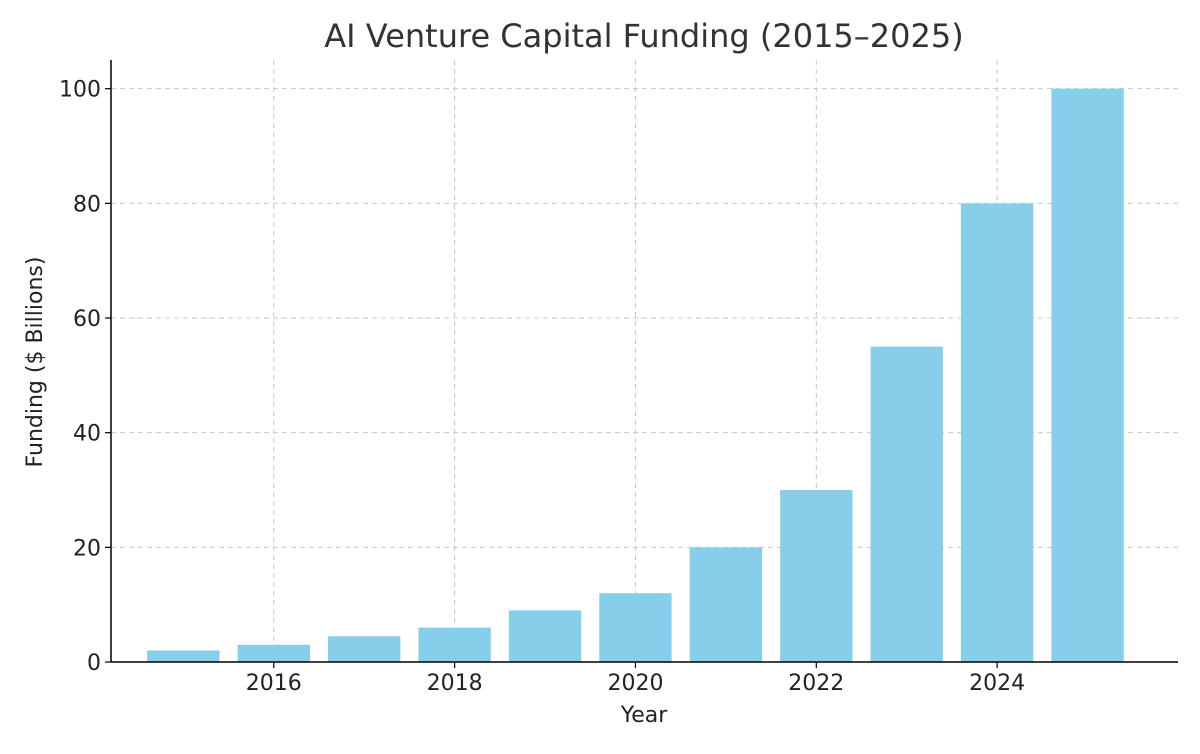 This screenshot has width=1200, height=754. Describe the element at coordinates (997, 683) in the screenshot. I see `x-tick-label: 2024` at that location.